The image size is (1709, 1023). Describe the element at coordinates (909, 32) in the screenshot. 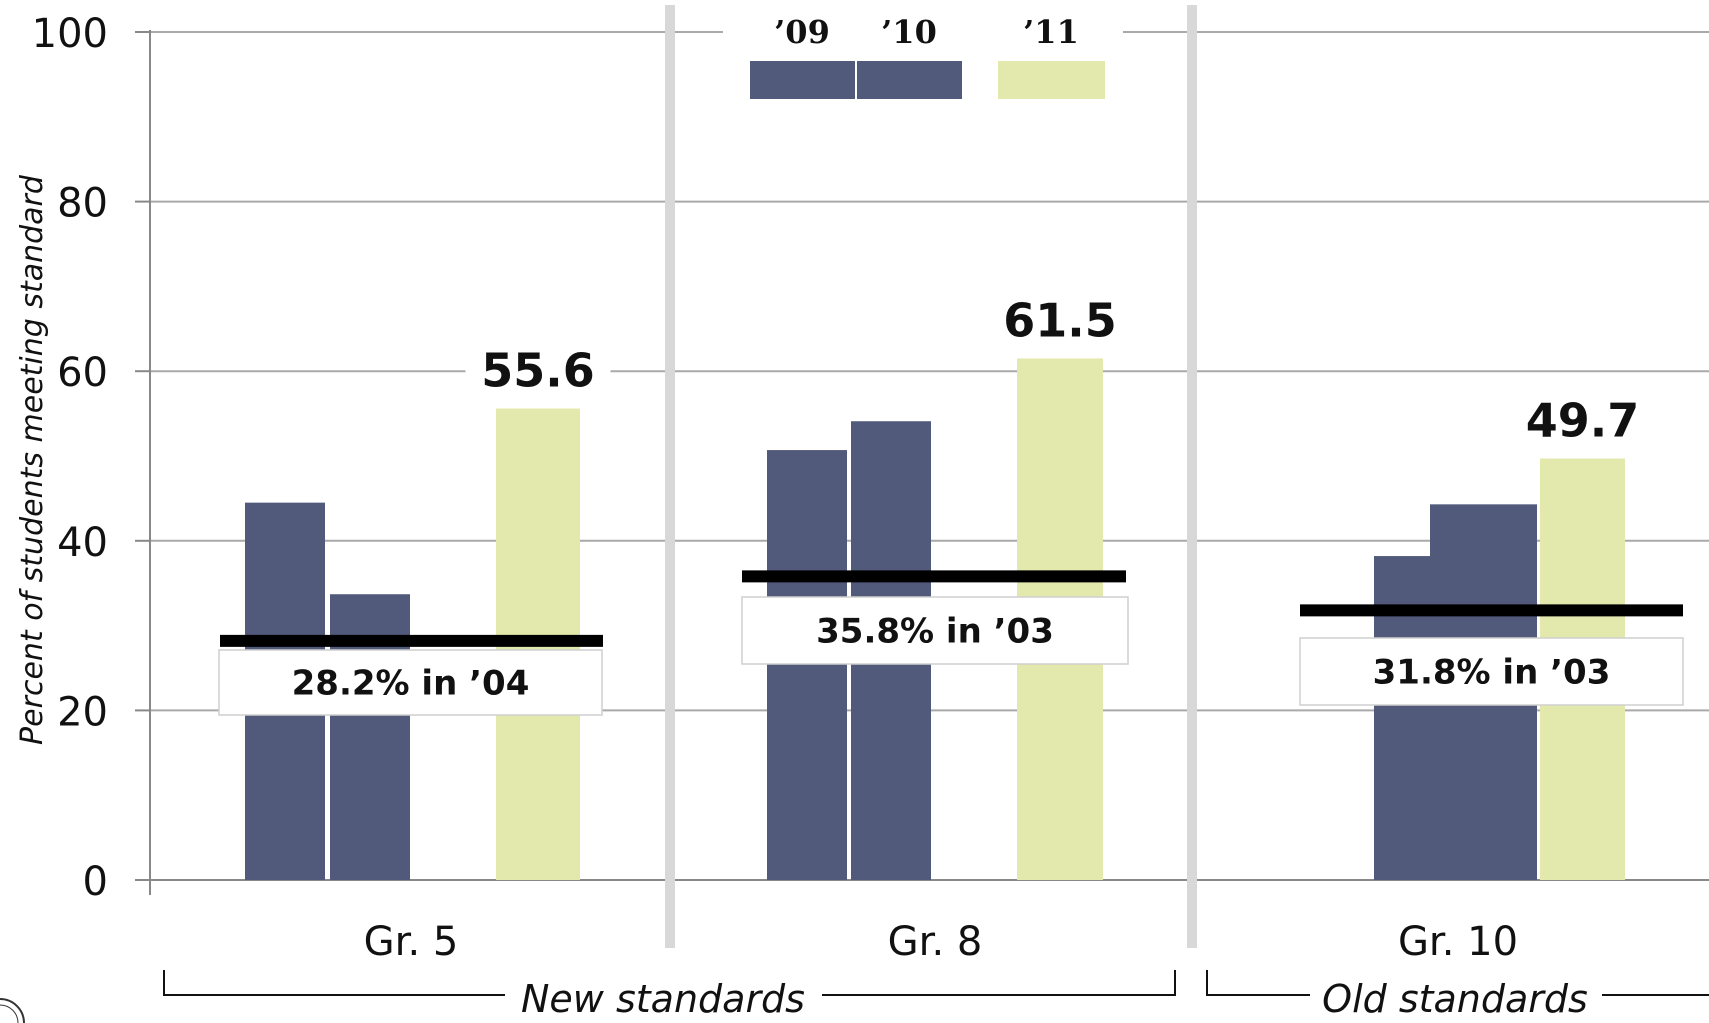

I see `legend-label-10: ’10` at that location.